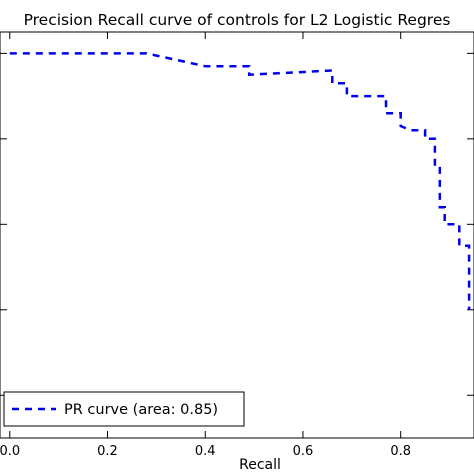 This screenshot has width=474, height=474. What do you see at coordinates (205, 451) in the screenshot?
I see `x-tick-label: 0.4` at bounding box center [205, 451].